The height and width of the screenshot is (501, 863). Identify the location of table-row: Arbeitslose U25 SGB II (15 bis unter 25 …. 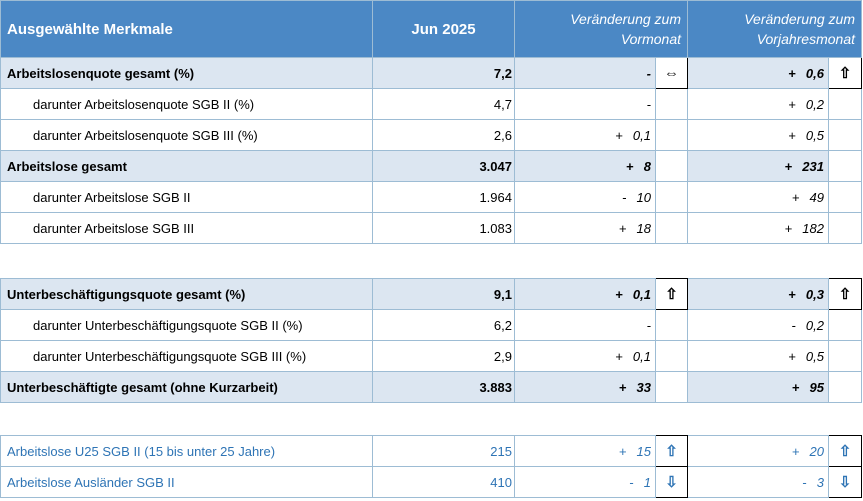
(431, 451).